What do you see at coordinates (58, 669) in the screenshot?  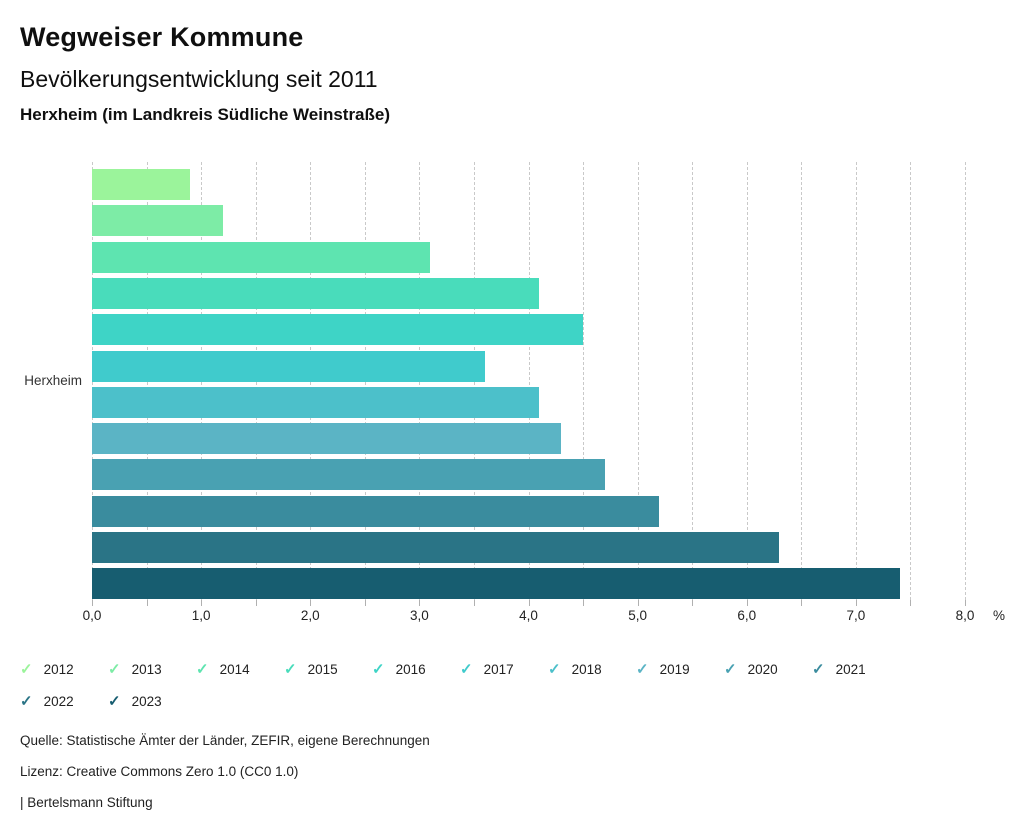 I see `legend-item-label: 2012` at bounding box center [58, 669].